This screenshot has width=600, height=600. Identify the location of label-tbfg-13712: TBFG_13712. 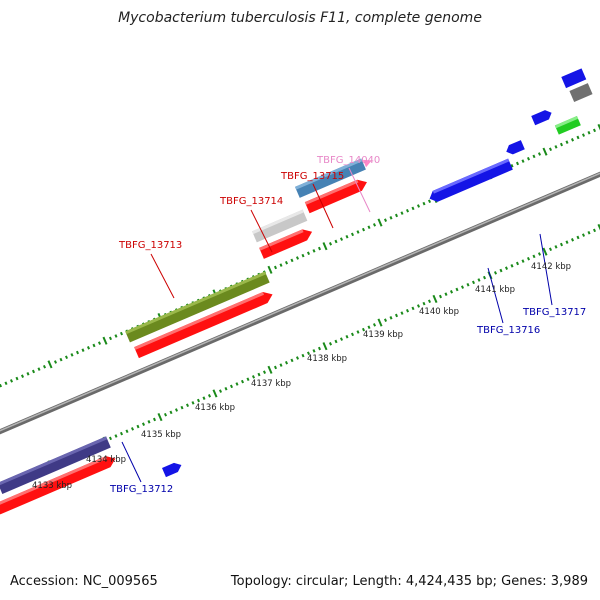
(141, 489).